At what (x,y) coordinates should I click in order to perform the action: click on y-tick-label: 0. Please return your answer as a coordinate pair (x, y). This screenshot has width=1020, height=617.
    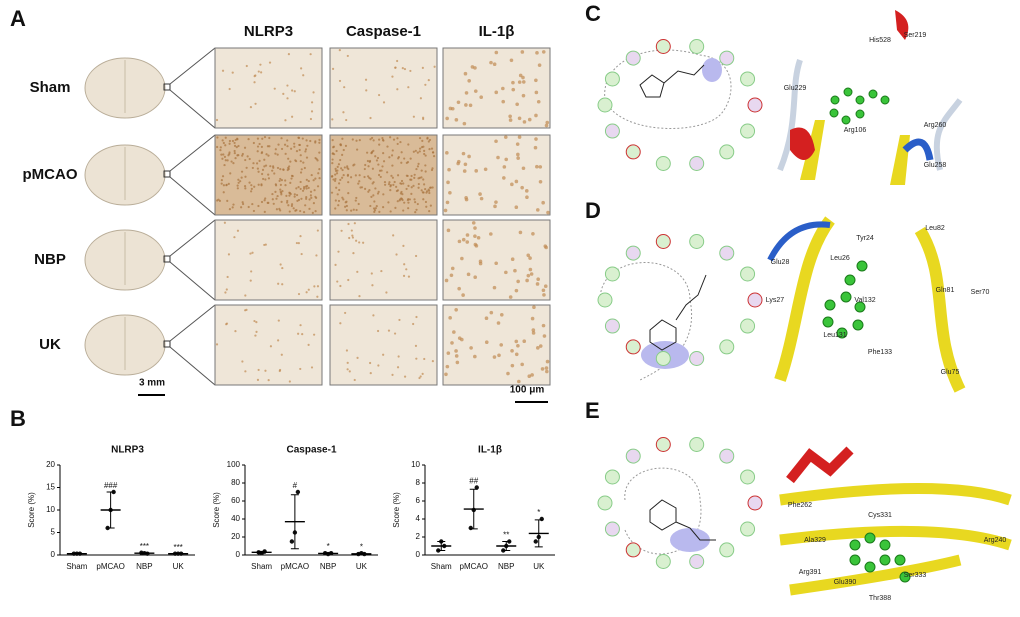
    Looking at the image, I should click on (418, 554).